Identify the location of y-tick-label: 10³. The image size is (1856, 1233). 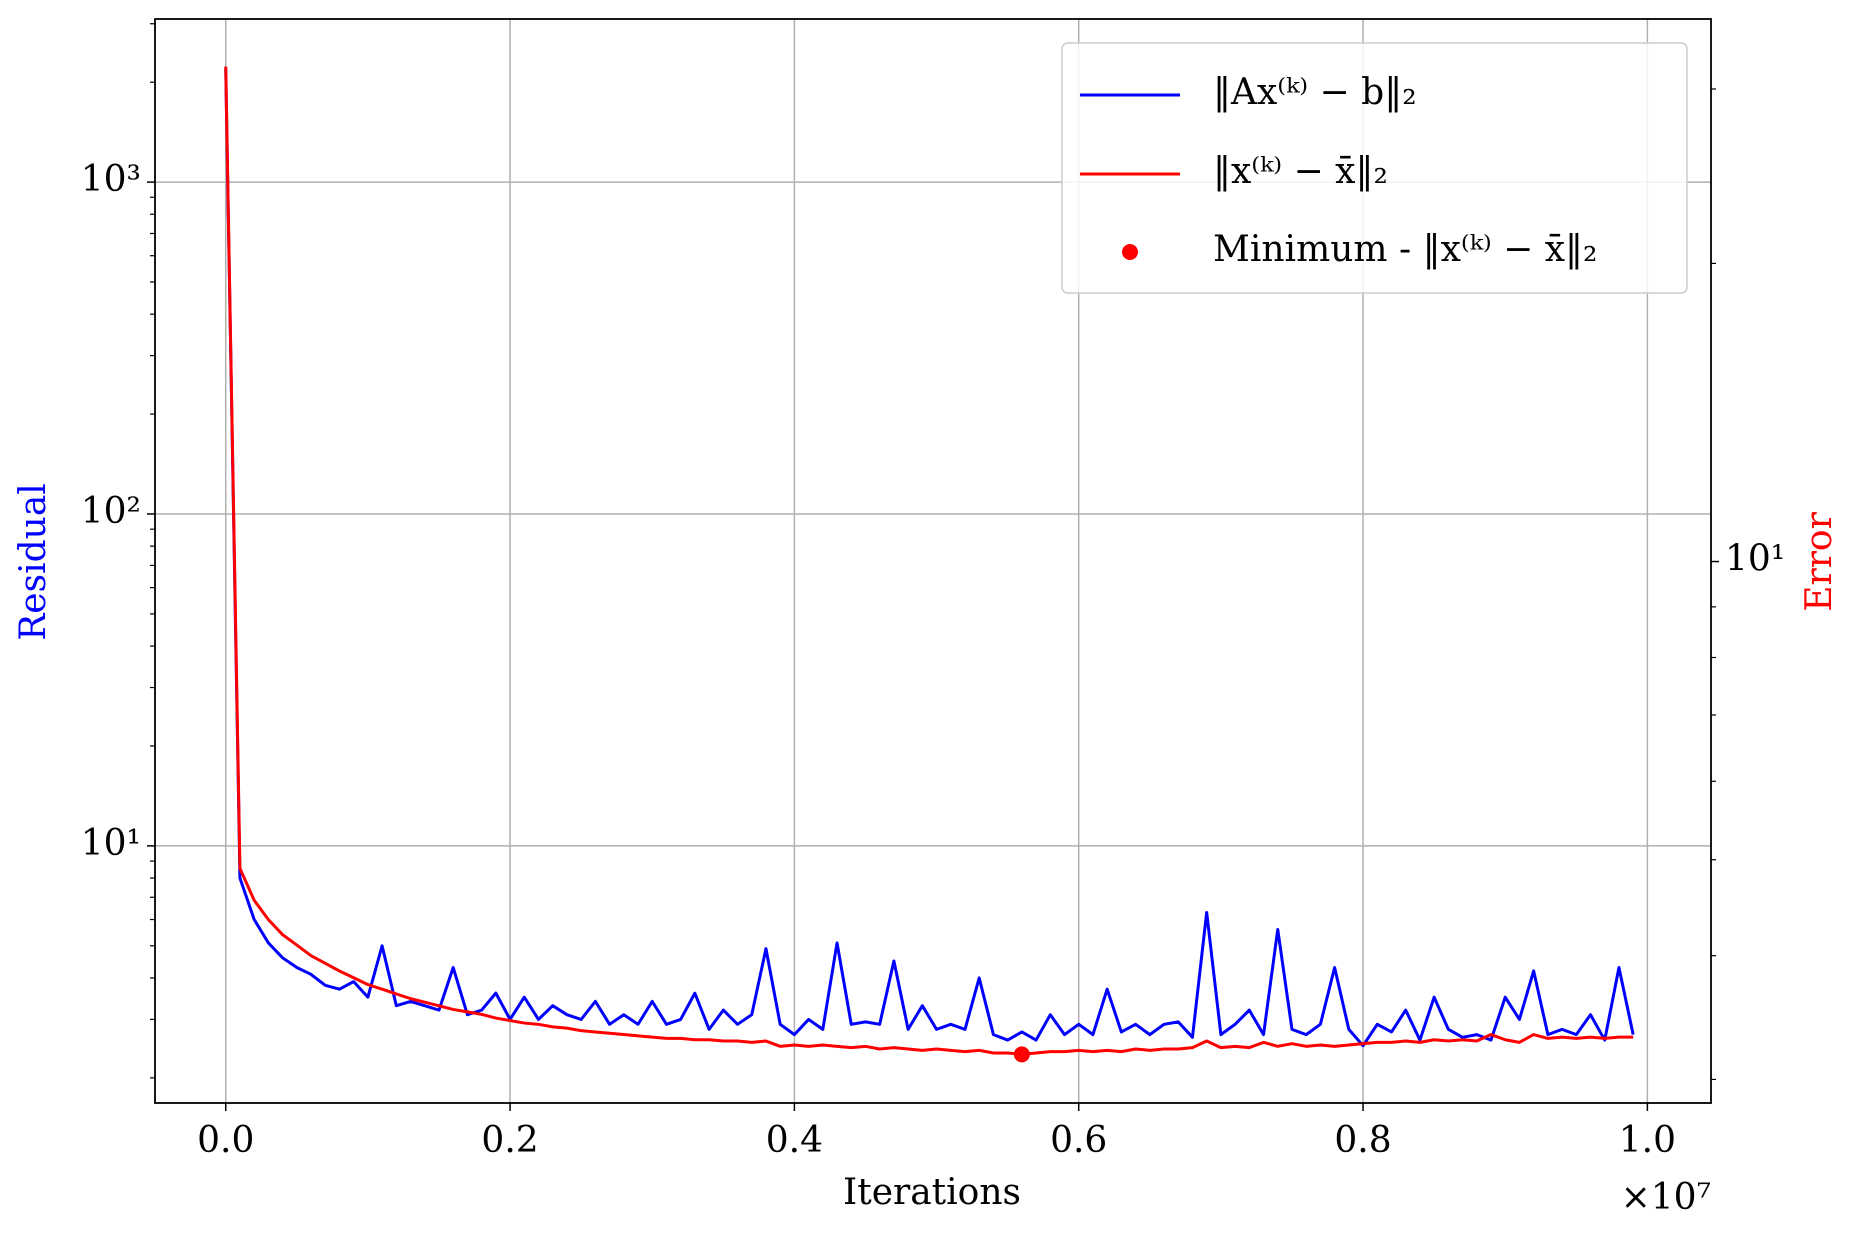
(111, 179).